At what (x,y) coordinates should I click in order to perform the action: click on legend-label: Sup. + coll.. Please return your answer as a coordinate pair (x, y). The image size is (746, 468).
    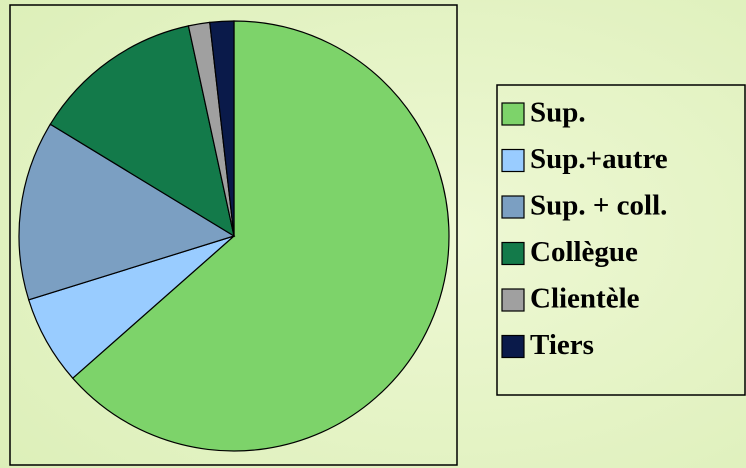
    Looking at the image, I should click on (598, 206).